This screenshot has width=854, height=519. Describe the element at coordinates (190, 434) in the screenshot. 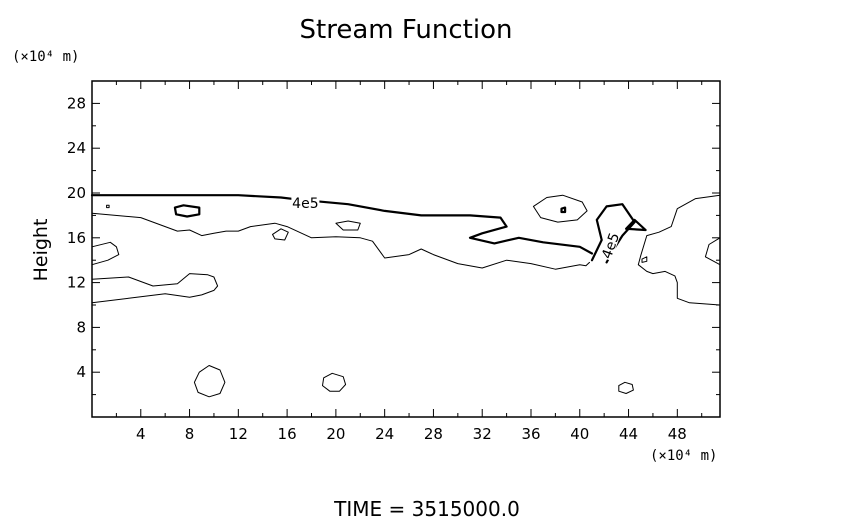

I see `x-tick-label-1: 8` at that location.